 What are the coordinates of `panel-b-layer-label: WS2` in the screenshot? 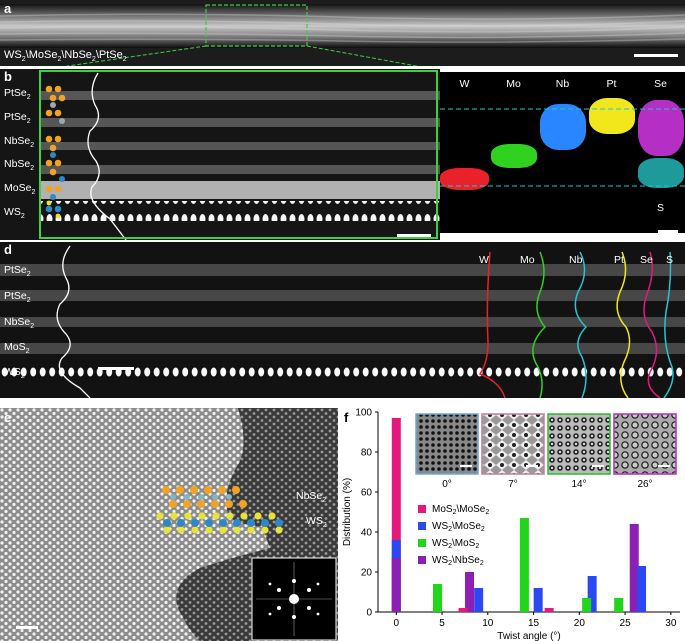 It's located at (14, 213).